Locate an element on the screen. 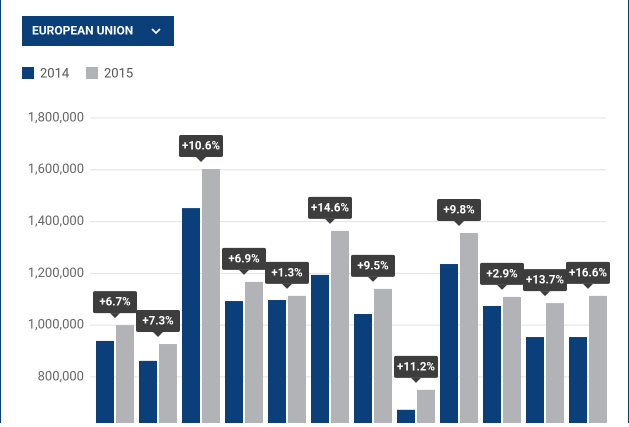 Image resolution: width=629 pixels, height=427 pixels. tooltip-label: +7.3% is located at coordinates (157, 321).